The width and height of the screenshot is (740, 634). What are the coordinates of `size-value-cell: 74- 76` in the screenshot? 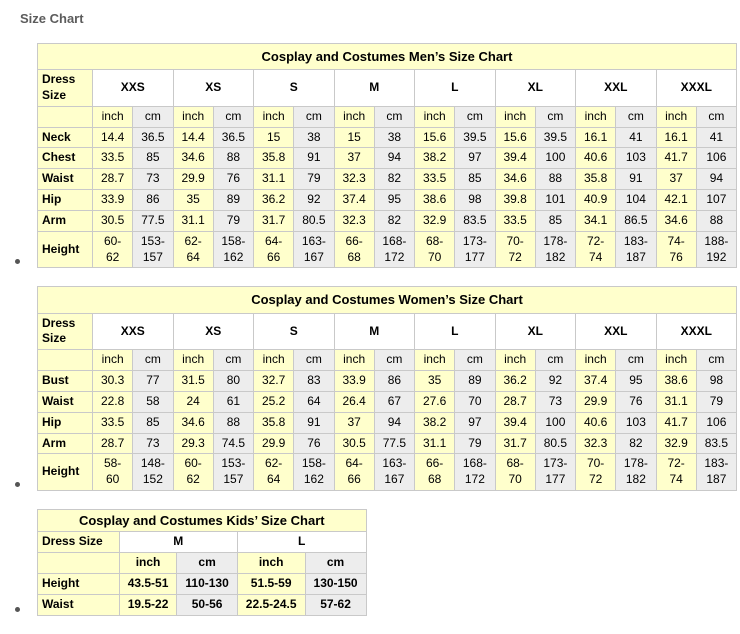 It's located at (676, 249).